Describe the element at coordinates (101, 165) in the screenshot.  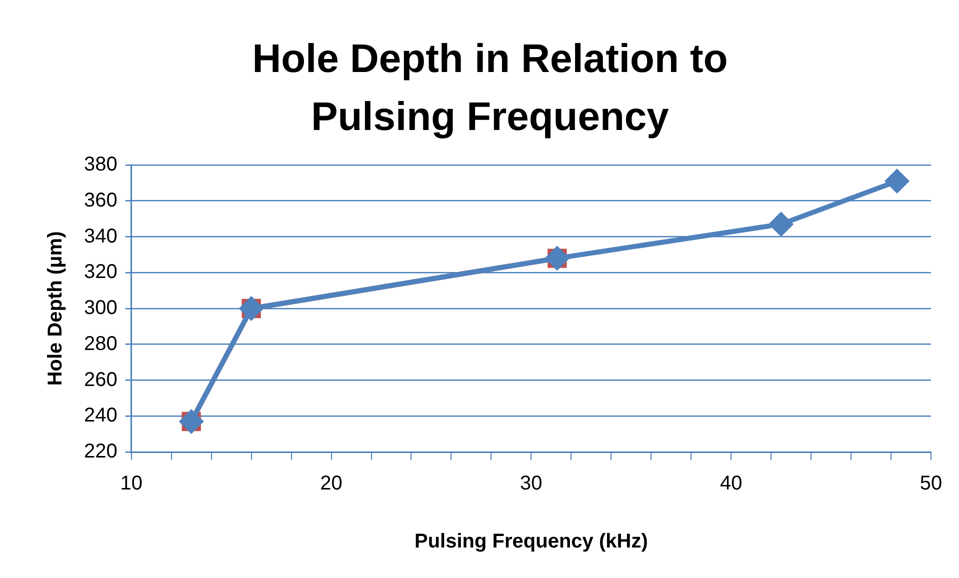
I see `y-tick-label: 380` at that location.